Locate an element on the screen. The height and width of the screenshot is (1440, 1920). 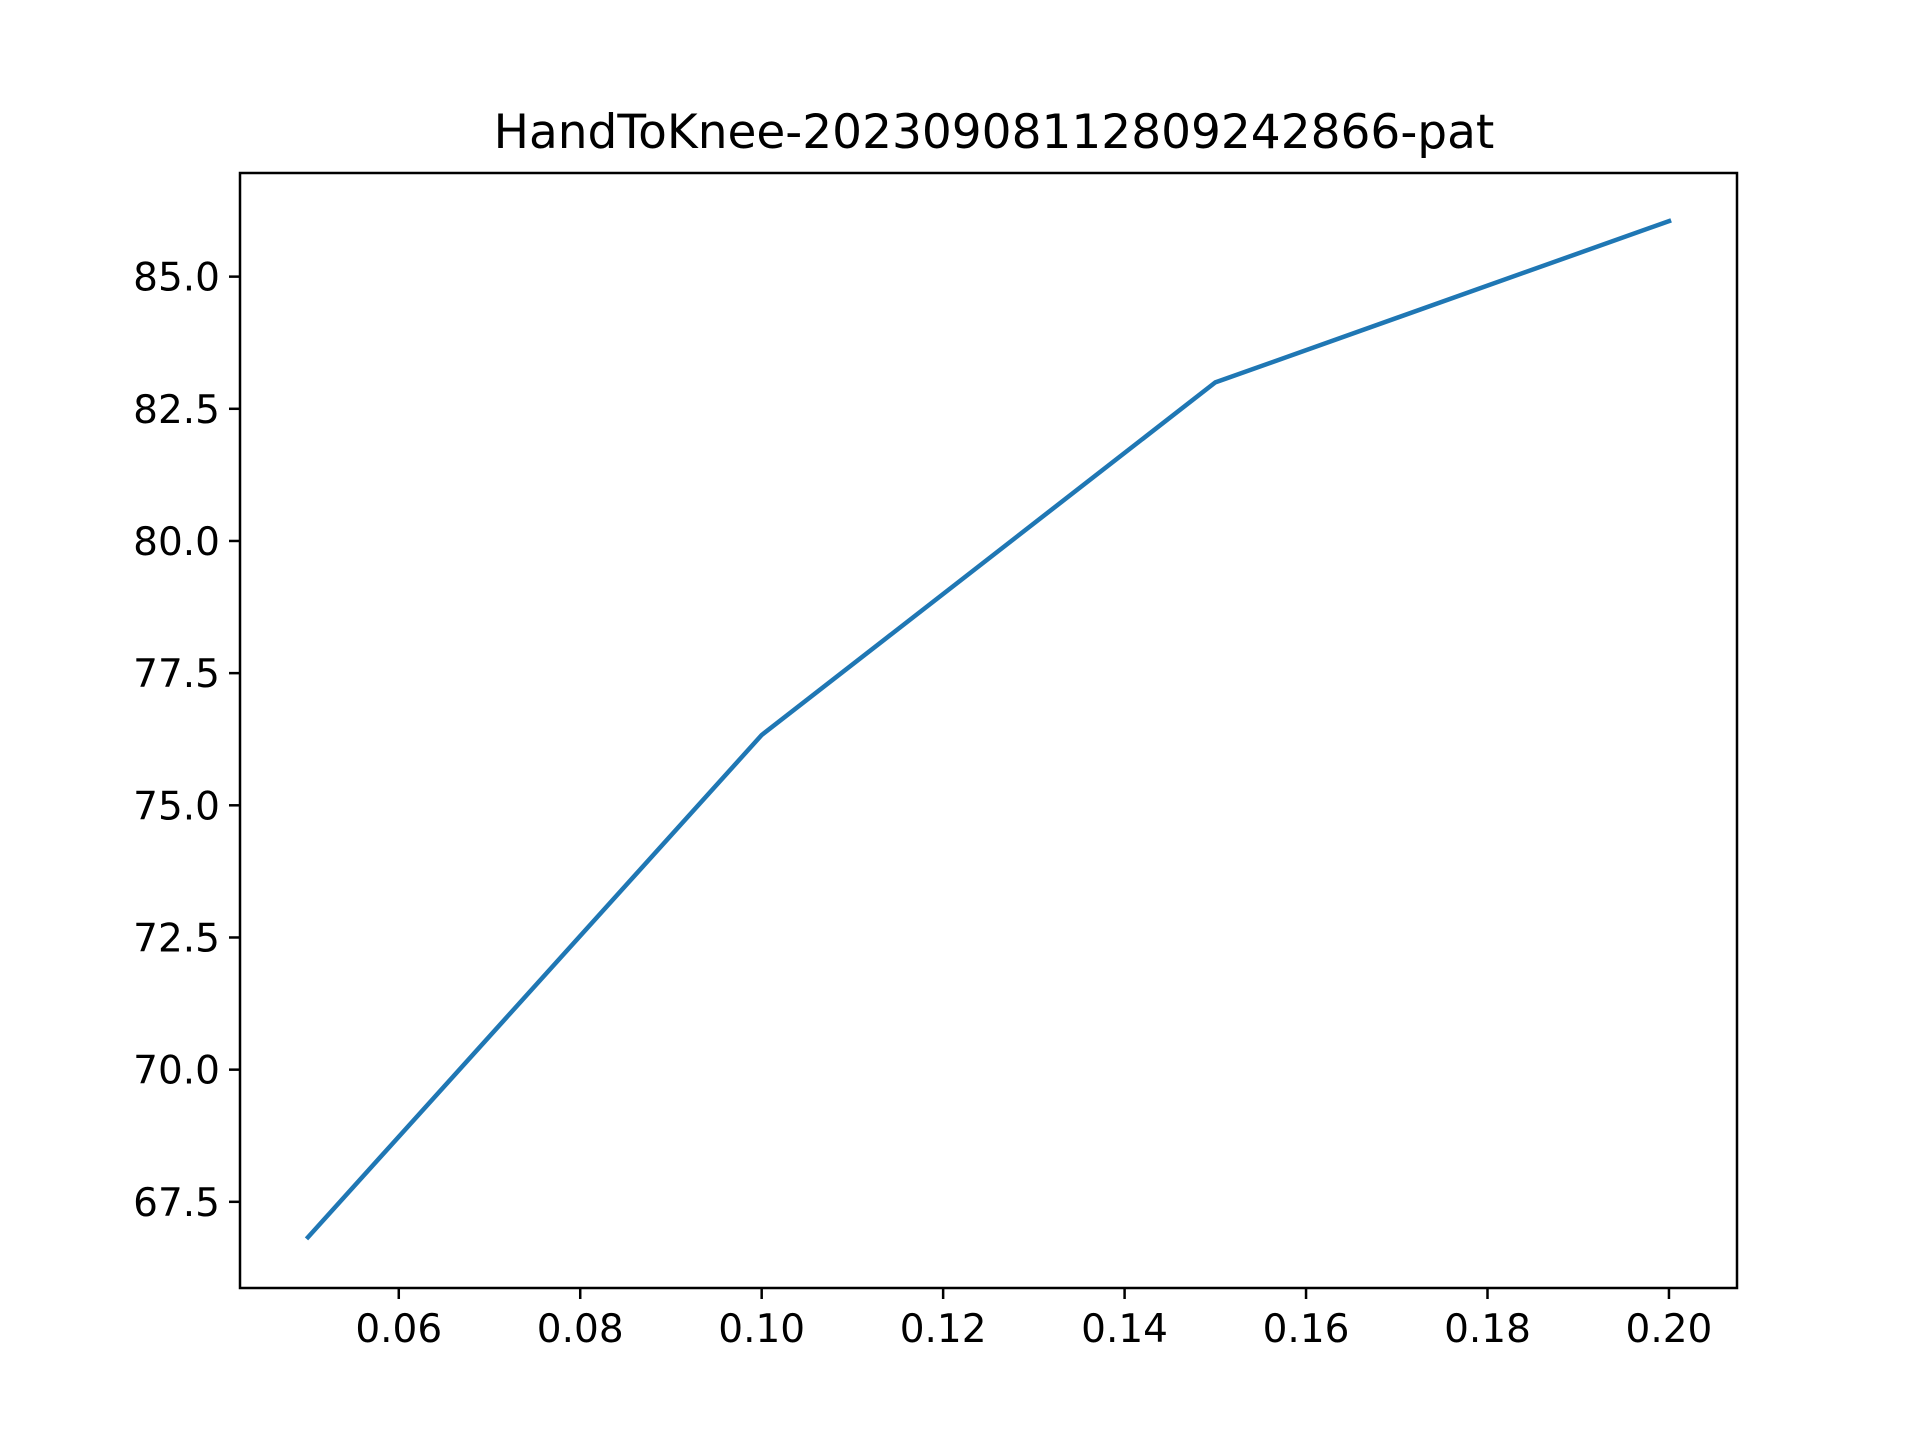
y-tick-label: 77.5 is located at coordinates (176, 674).